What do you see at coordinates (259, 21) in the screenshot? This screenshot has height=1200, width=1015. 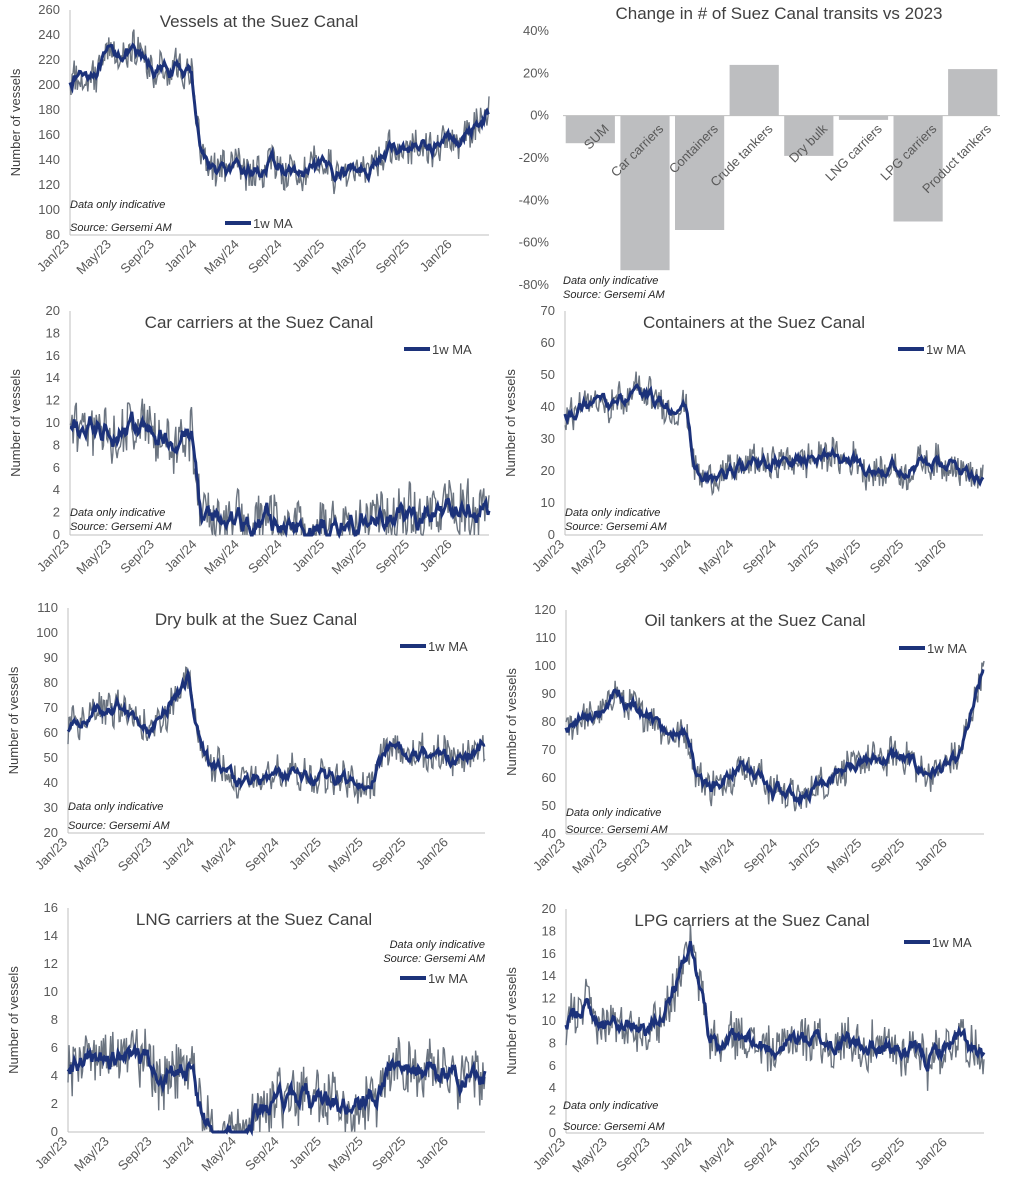 I see `chart-title: Vessels at the Suez Canal` at bounding box center [259, 21].